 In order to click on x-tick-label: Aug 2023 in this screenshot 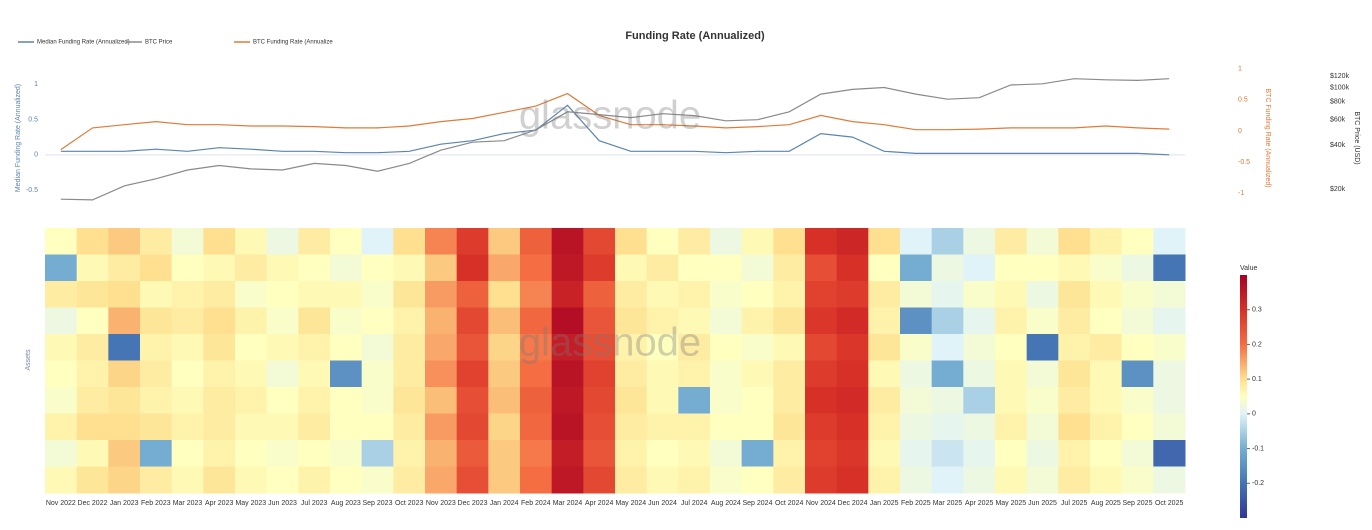, I will do `click(346, 503)`.